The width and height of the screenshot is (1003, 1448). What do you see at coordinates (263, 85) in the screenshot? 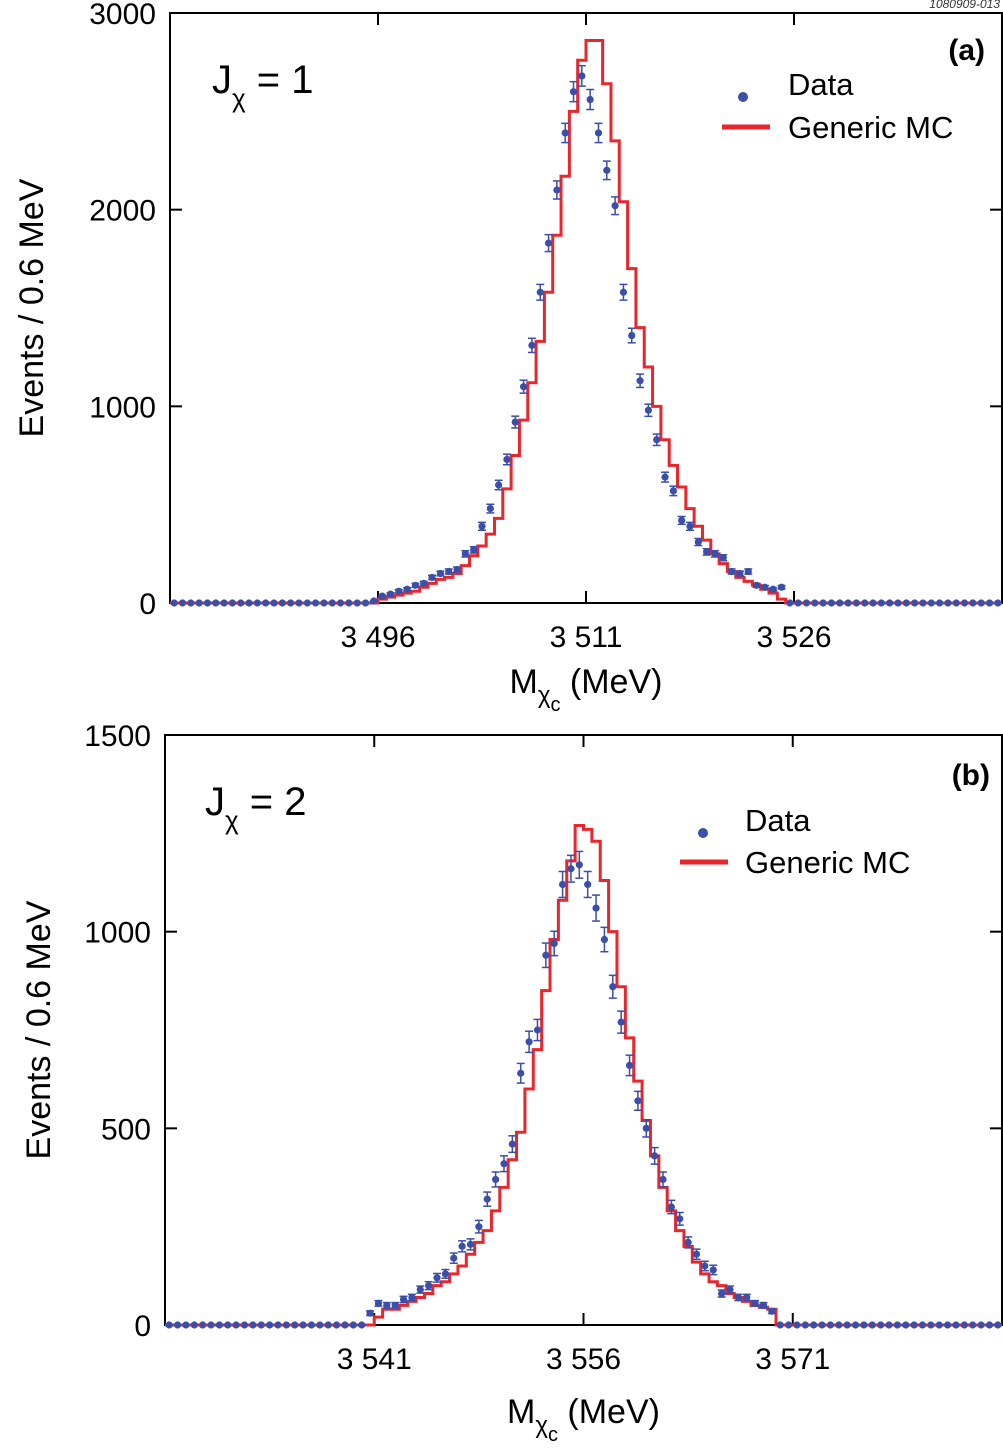
I see `spin-annotation: Jχ = 1` at bounding box center [263, 85].